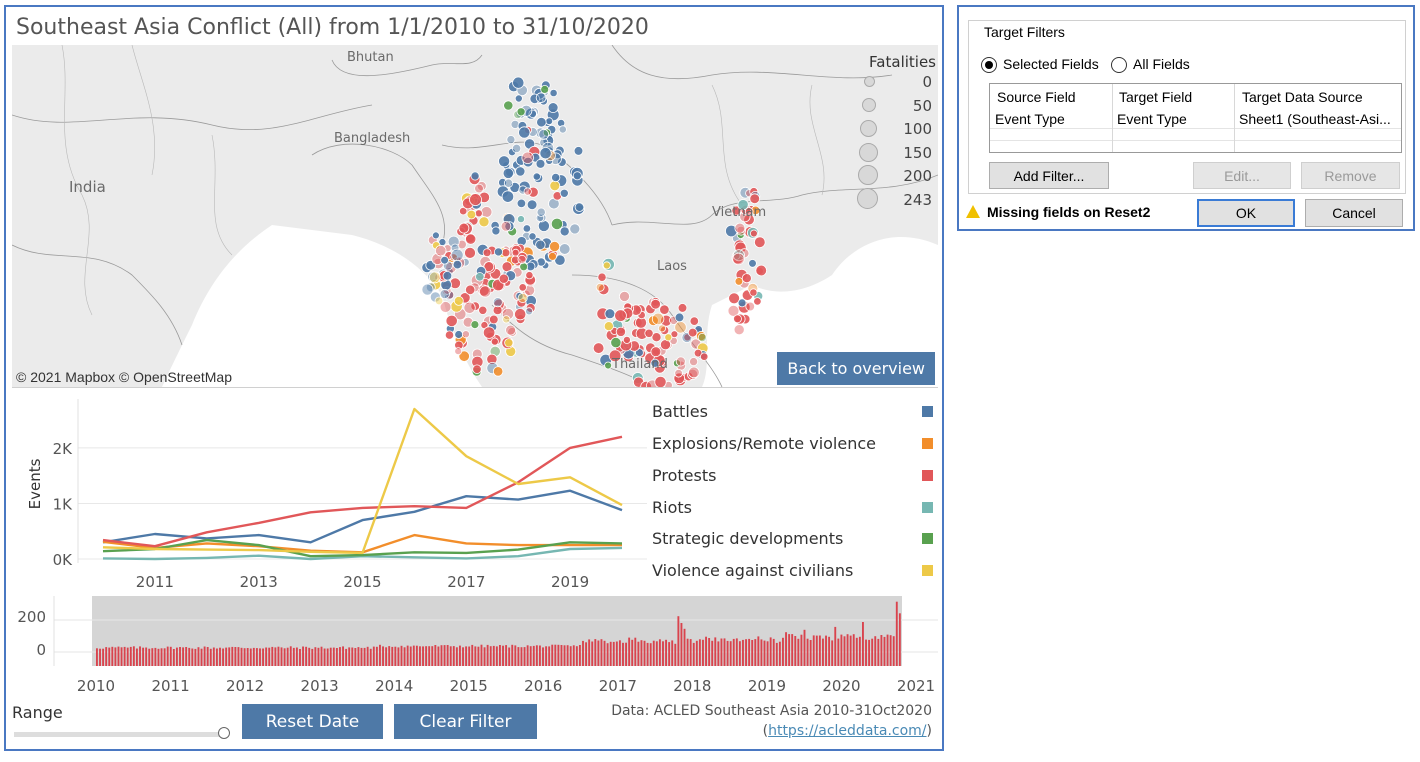 This screenshot has height=762, width=1420. Describe the element at coordinates (856, 368) in the screenshot. I see `back-to-overview-button: Back to overview` at that location.